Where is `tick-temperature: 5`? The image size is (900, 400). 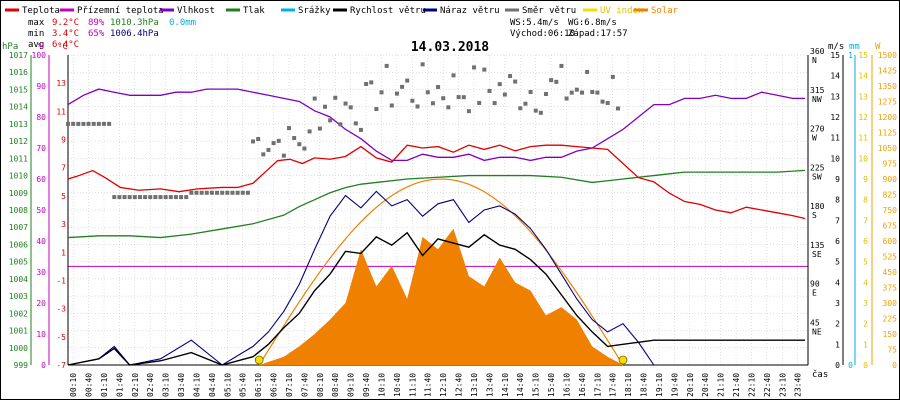 tick-temperature: 5 is located at coordinates (63, 196).